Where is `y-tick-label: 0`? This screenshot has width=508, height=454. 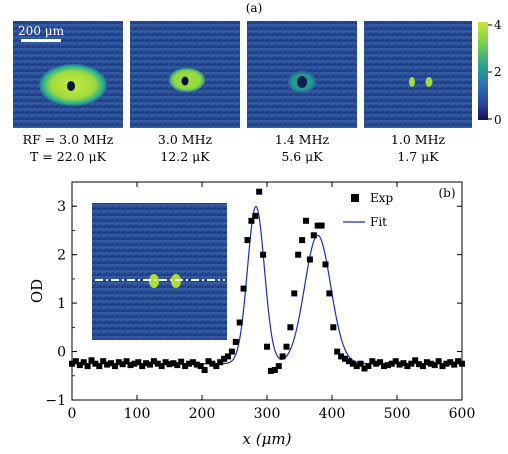
y-tick-label: 0 is located at coordinates (61, 353).